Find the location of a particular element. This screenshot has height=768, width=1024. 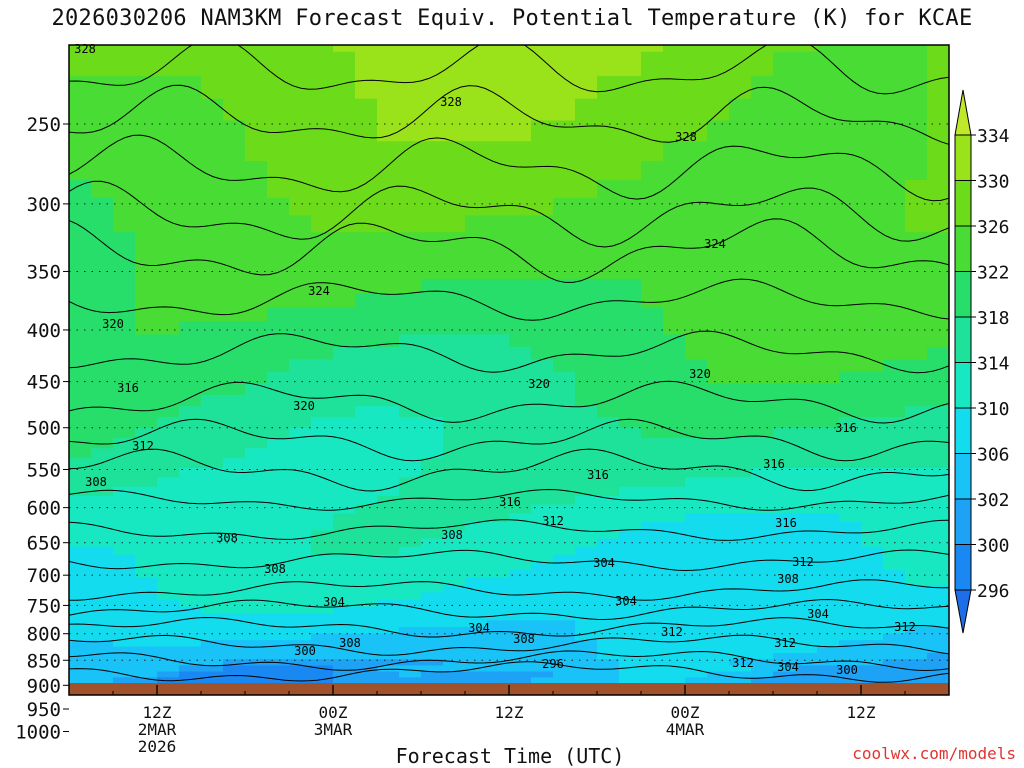

contour-label: 296 is located at coordinates (553, 664).